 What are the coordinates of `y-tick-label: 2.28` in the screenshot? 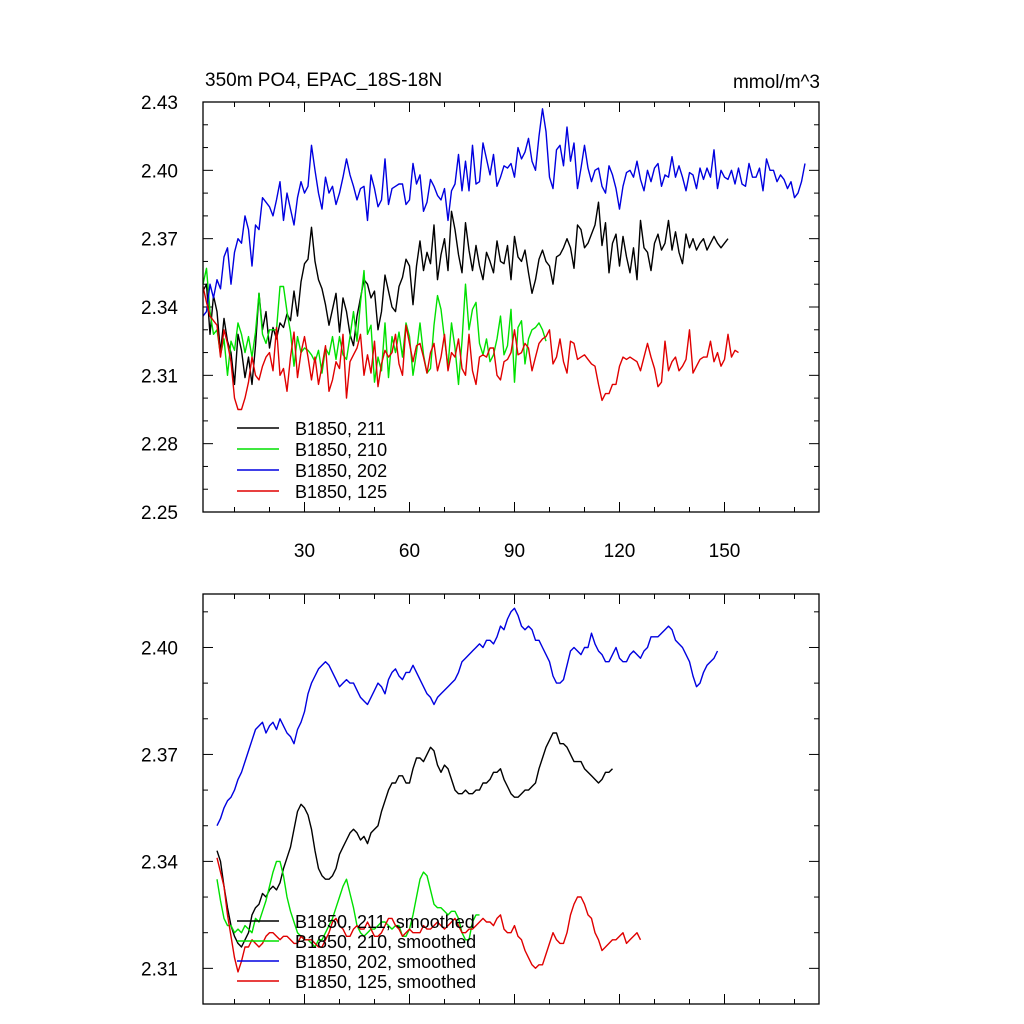 It's located at (159, 445).